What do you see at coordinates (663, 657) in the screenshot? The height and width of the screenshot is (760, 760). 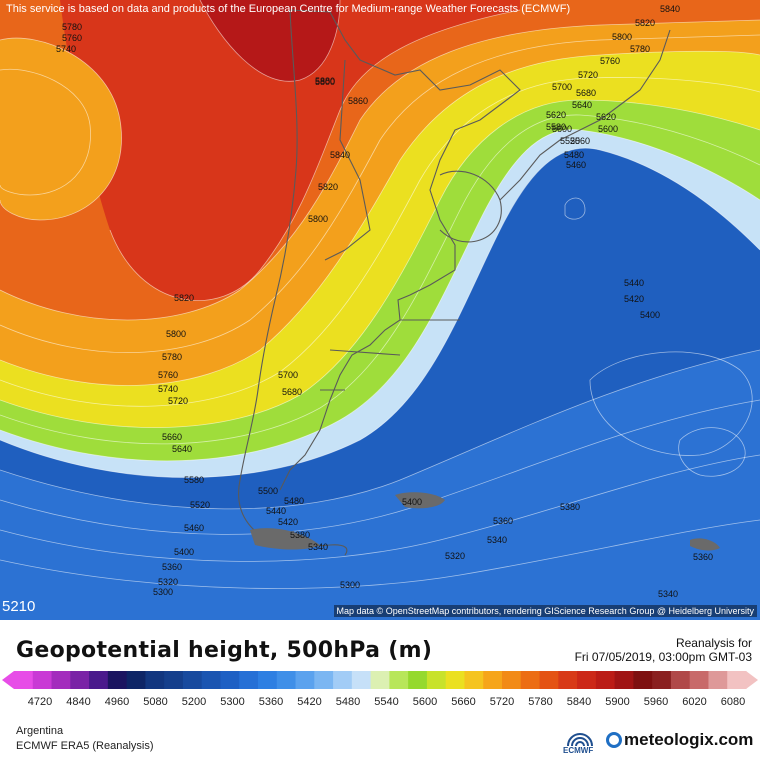 I see `datetime-label: Fri 07/05/2019, 03:00pm GMT-03` at bounding box center [663, 657].